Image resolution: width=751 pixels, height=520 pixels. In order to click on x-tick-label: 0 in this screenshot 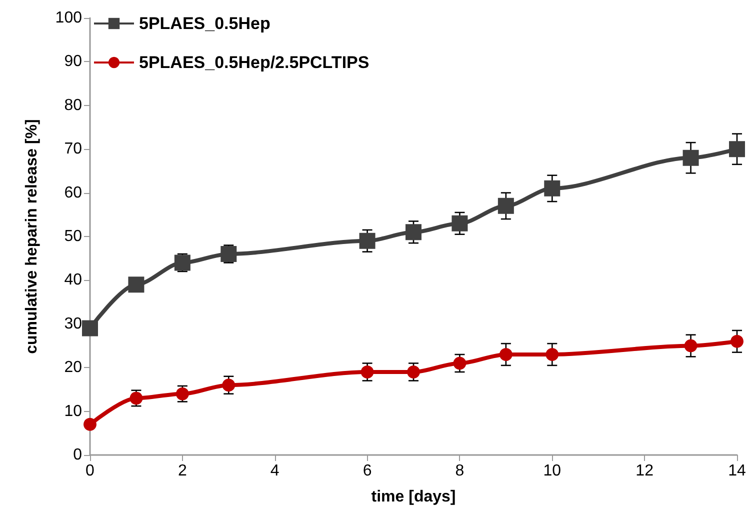, I will do `click(90, 471)`.